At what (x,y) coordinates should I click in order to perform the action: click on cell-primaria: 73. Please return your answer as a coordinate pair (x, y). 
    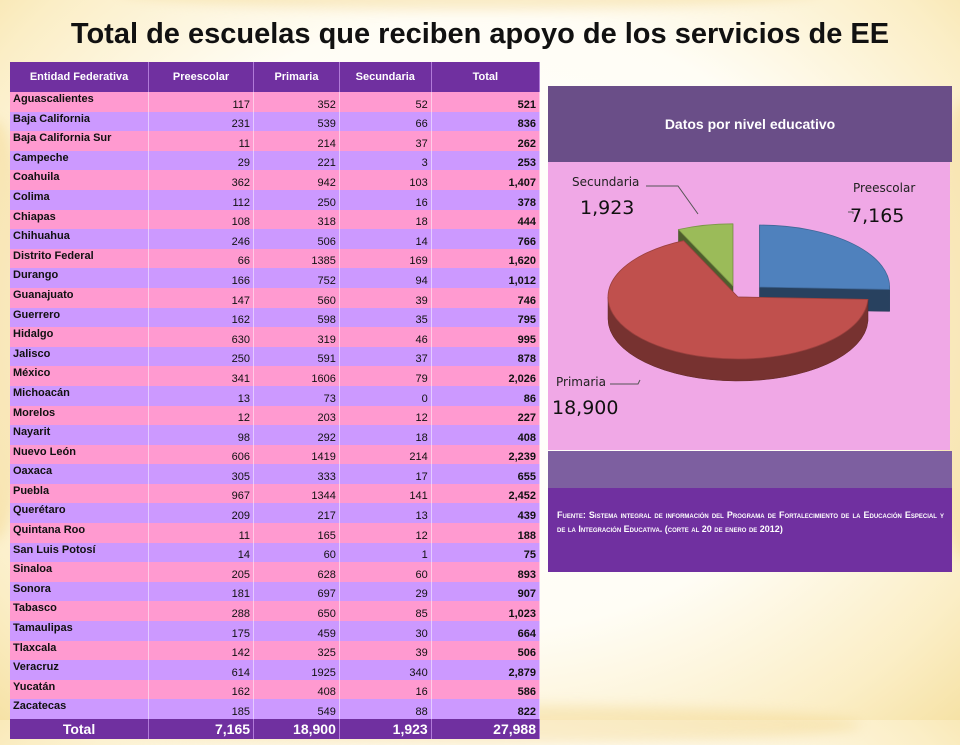
    Looking at the image, I should click on (297, 396).